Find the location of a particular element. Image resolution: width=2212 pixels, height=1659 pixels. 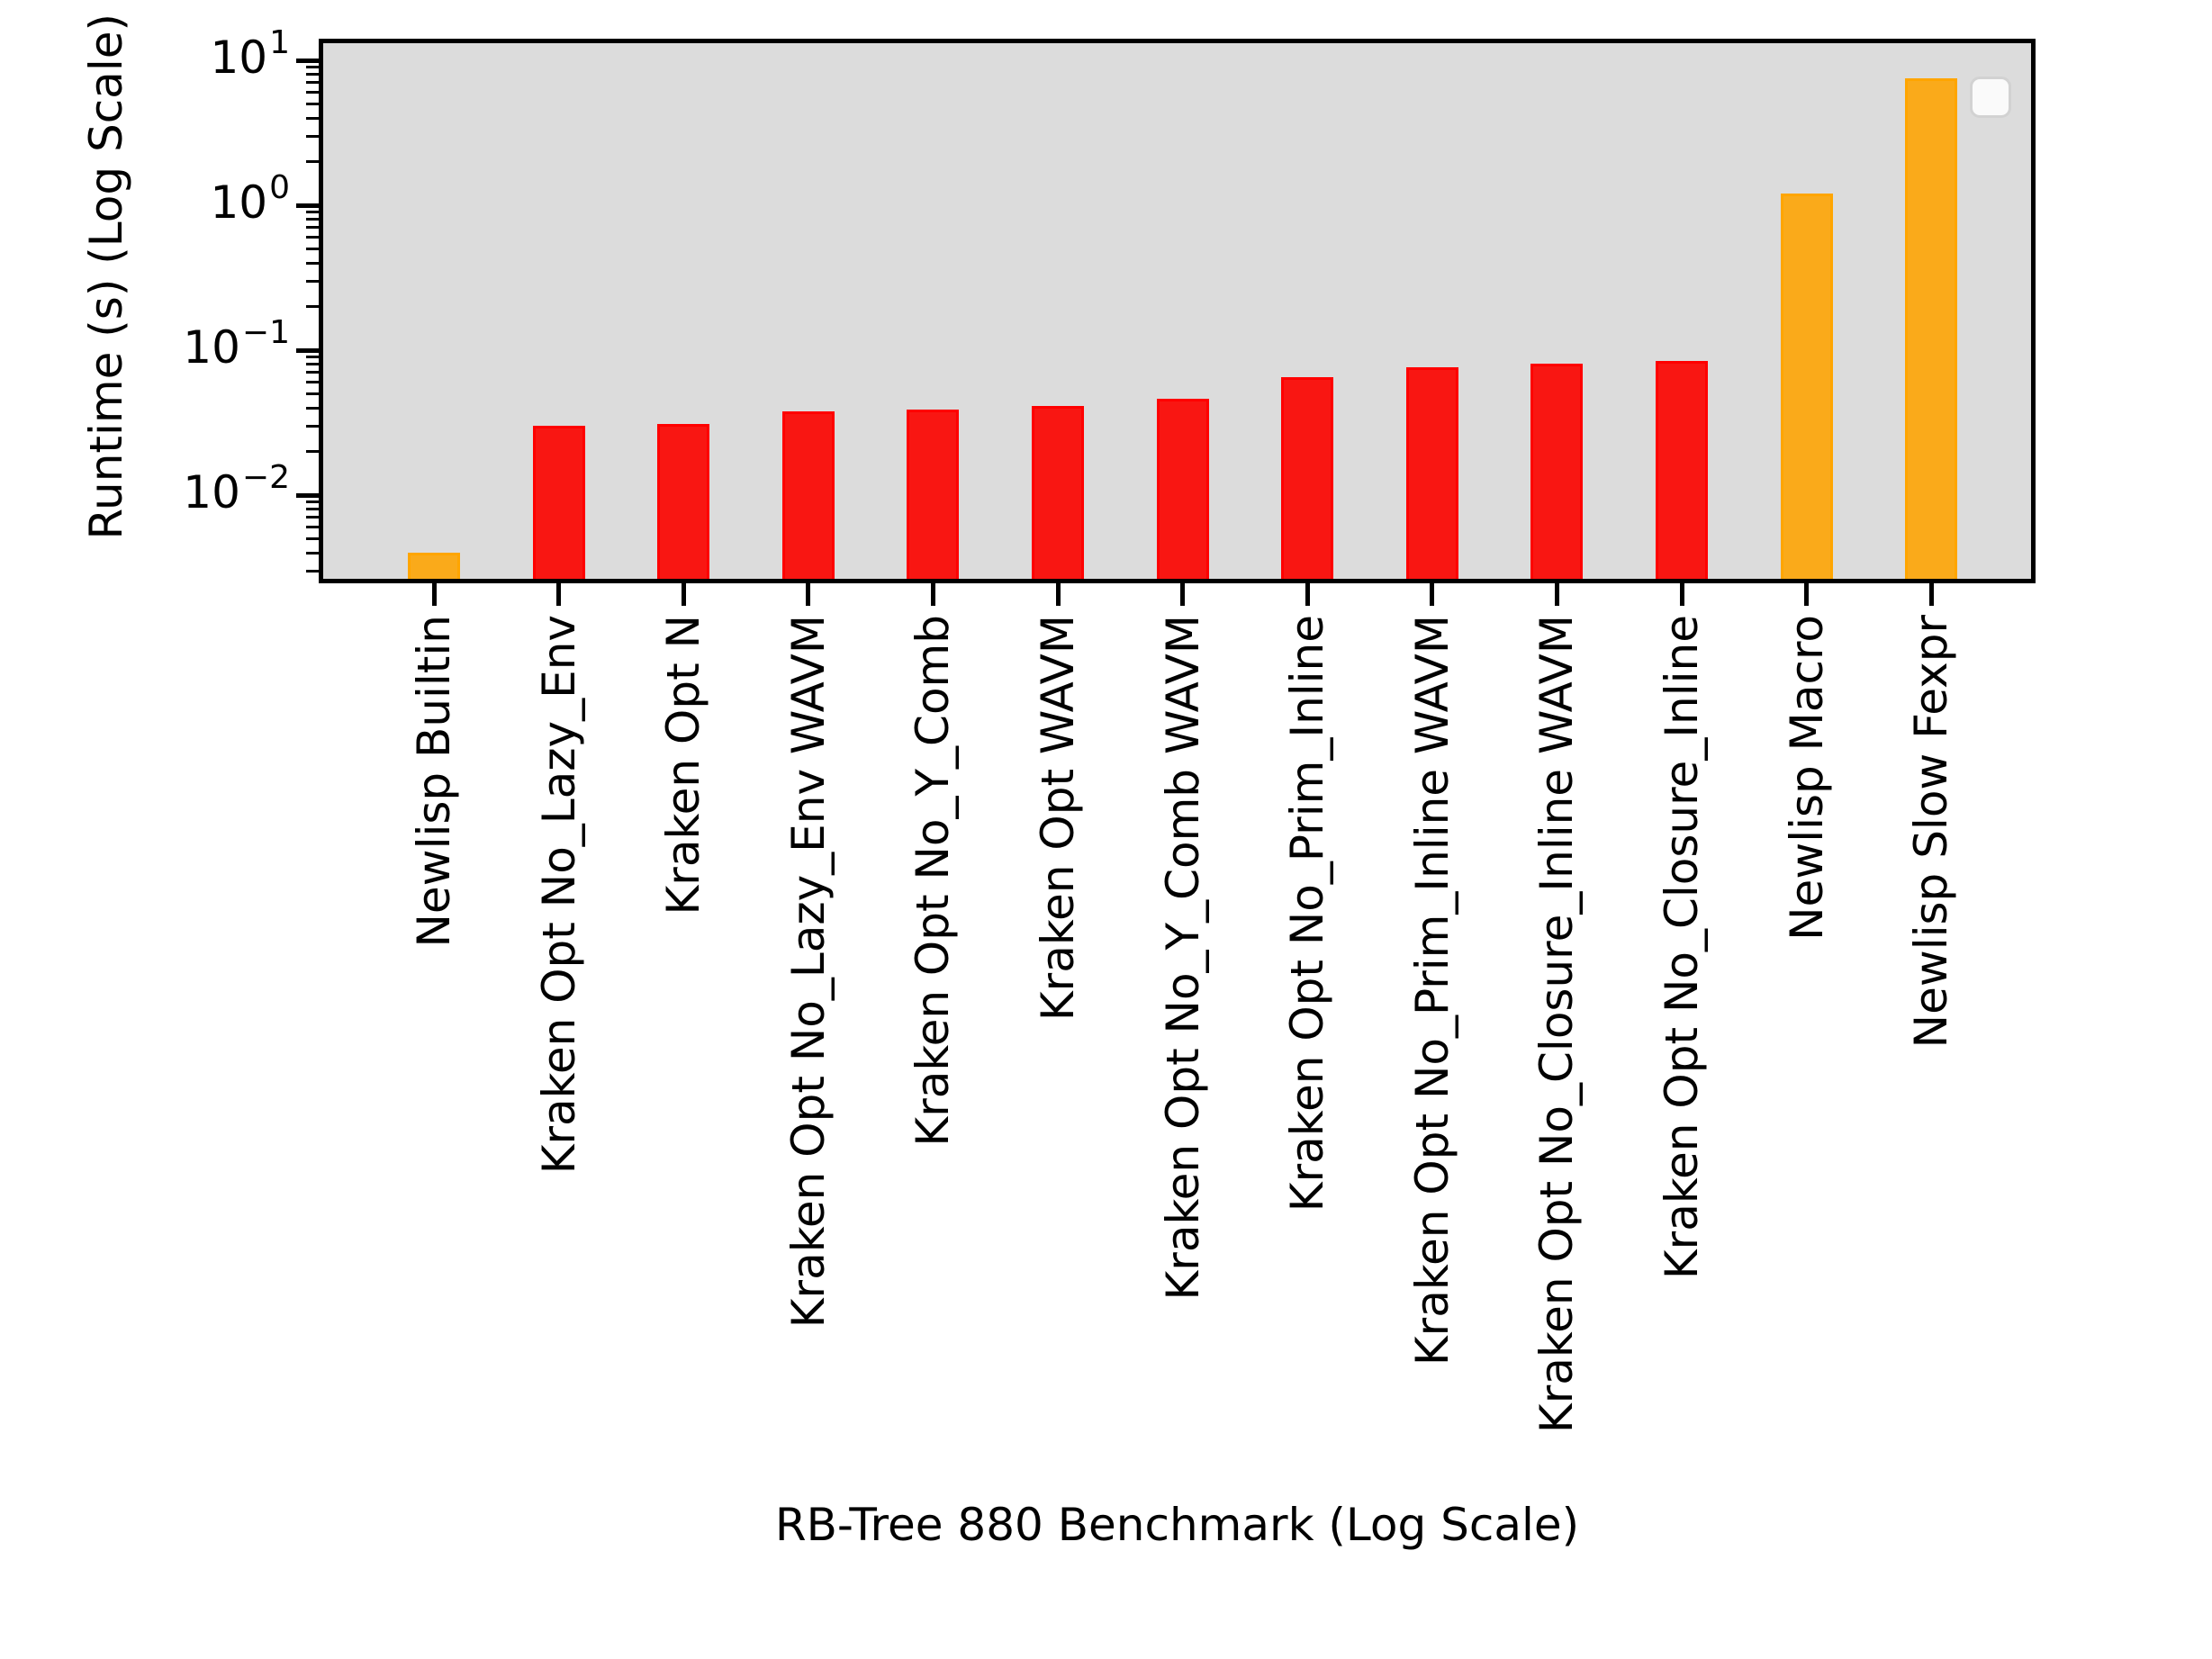

y-tick-label: 10−2 is located at coordinates (172, 489).